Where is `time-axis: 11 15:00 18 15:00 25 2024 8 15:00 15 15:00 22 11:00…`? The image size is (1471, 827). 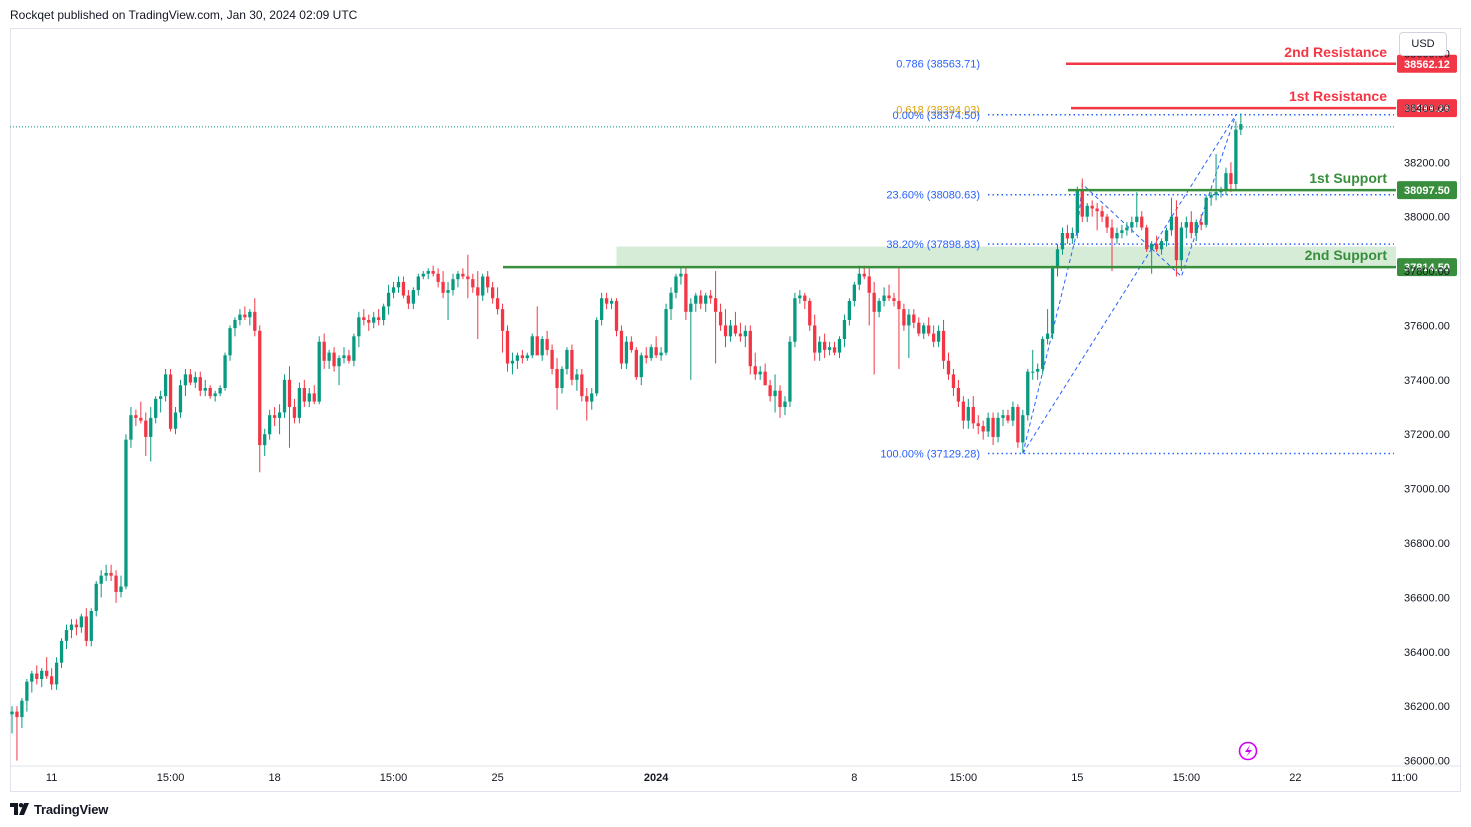 time-axis: 11 15:00 18 15:00 25 2024 8 15:00 15 15:00 22 11:00… is located at coordinates (740, 774).